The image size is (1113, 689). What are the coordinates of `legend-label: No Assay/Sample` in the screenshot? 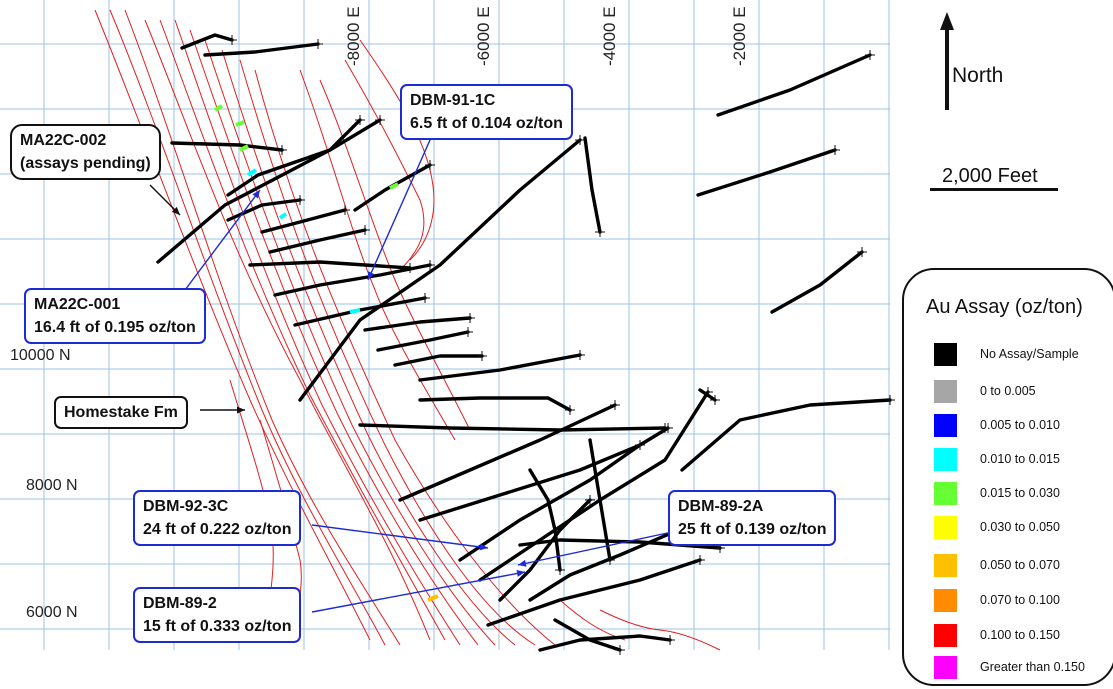 It's located at (1029, 354).